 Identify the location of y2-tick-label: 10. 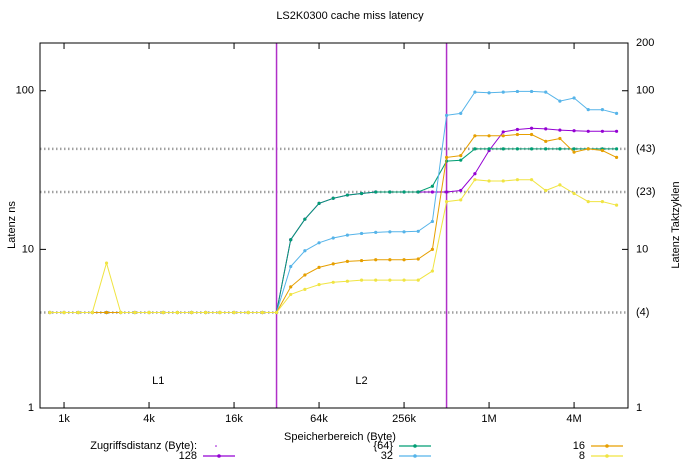
(642, 249).